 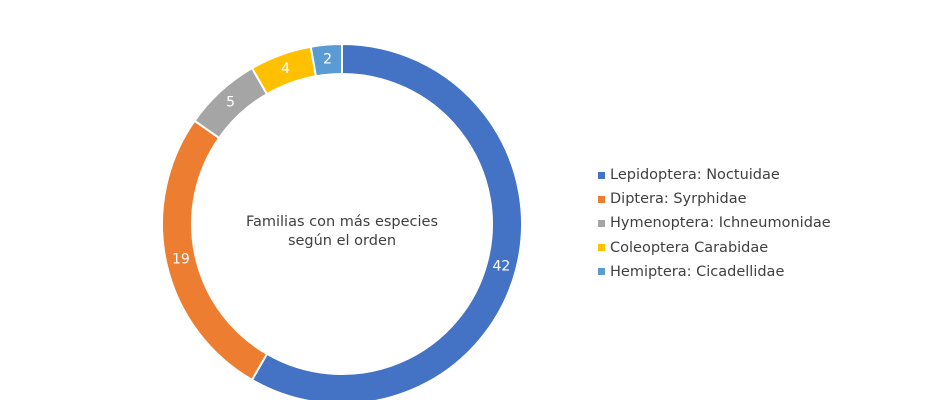 What do you see at coordinates (695, 175) in the screenshot?
I see `legend-label: Lepidoptera: Noctuidae` at bounding box center [695, 175].